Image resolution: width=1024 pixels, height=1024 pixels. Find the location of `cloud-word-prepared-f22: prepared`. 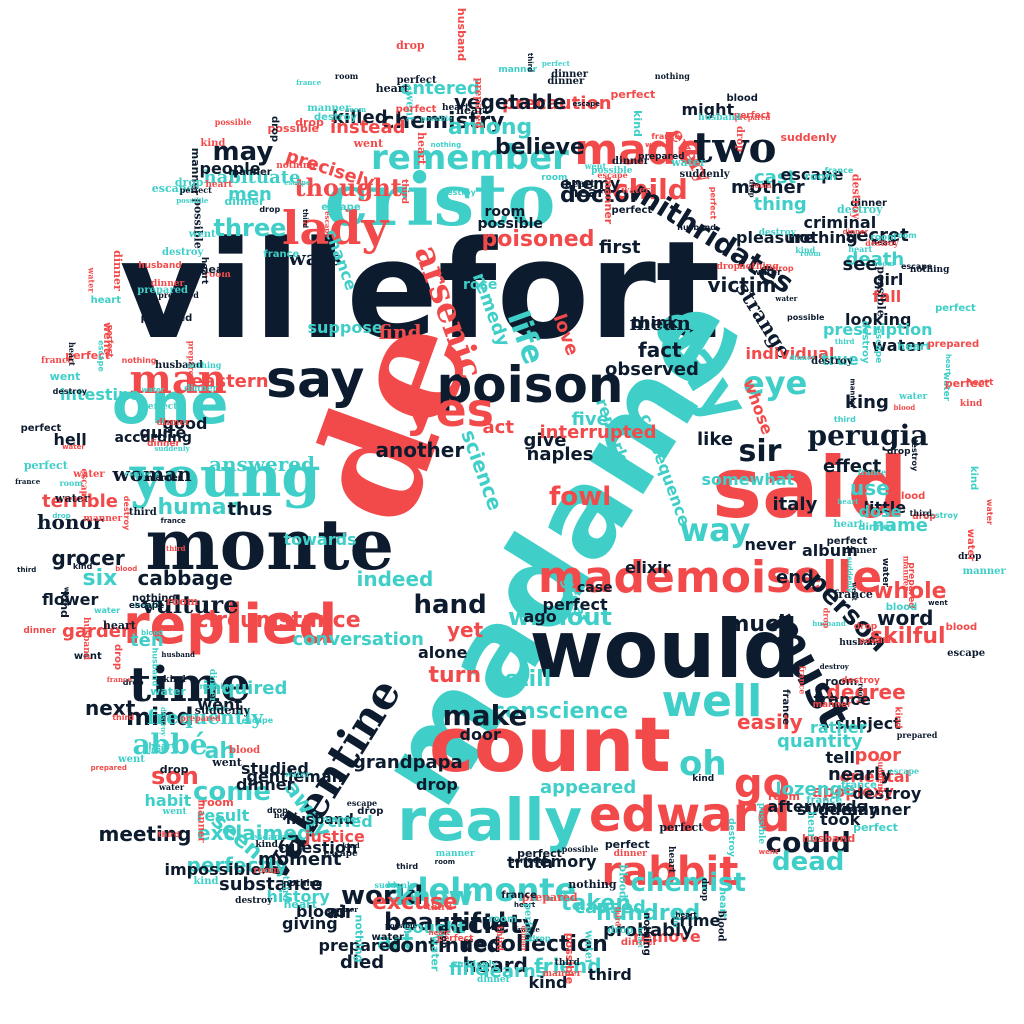

cloud-word-prepared-f22: prepared is located at coordinates (549, 897).